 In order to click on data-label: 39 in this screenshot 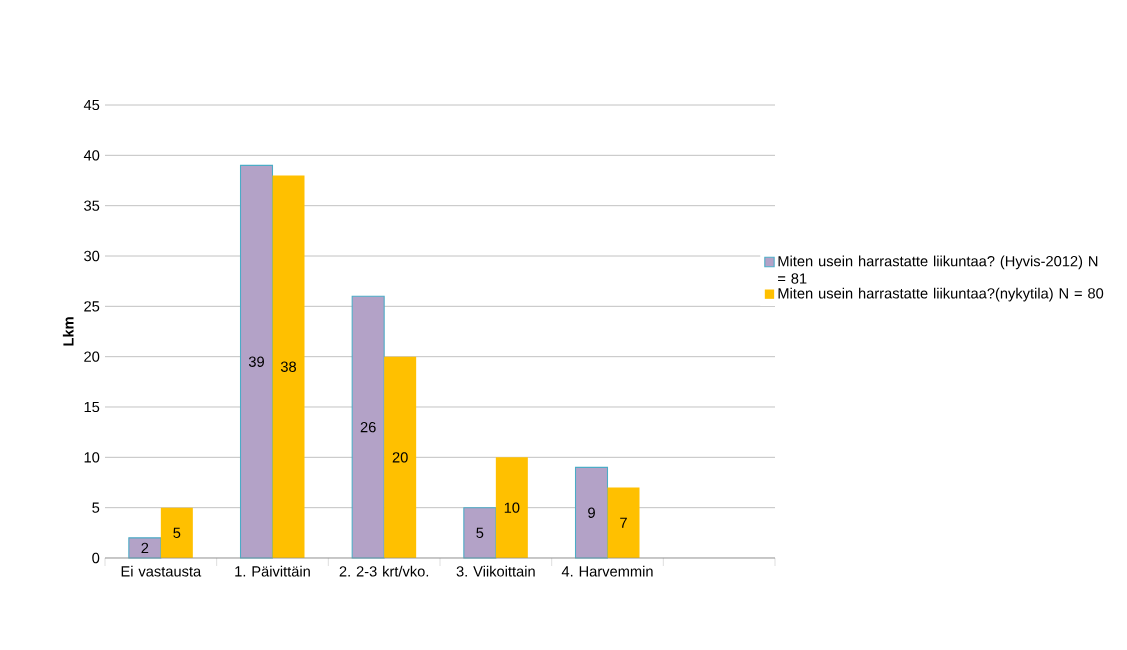, I will do `click(256, 361)`.